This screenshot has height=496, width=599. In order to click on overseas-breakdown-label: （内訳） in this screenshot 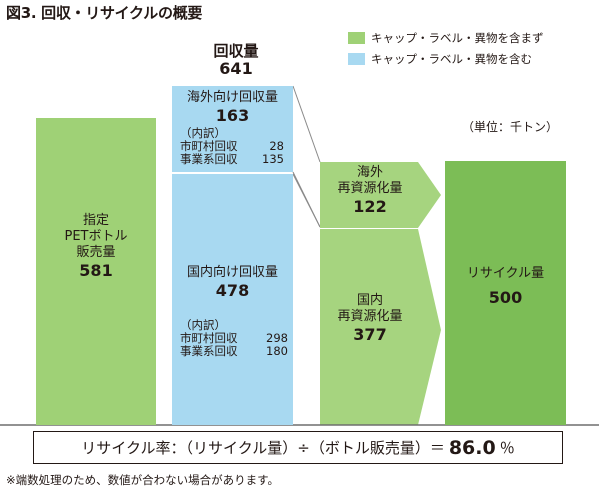, I will do `click(203, 133)`.